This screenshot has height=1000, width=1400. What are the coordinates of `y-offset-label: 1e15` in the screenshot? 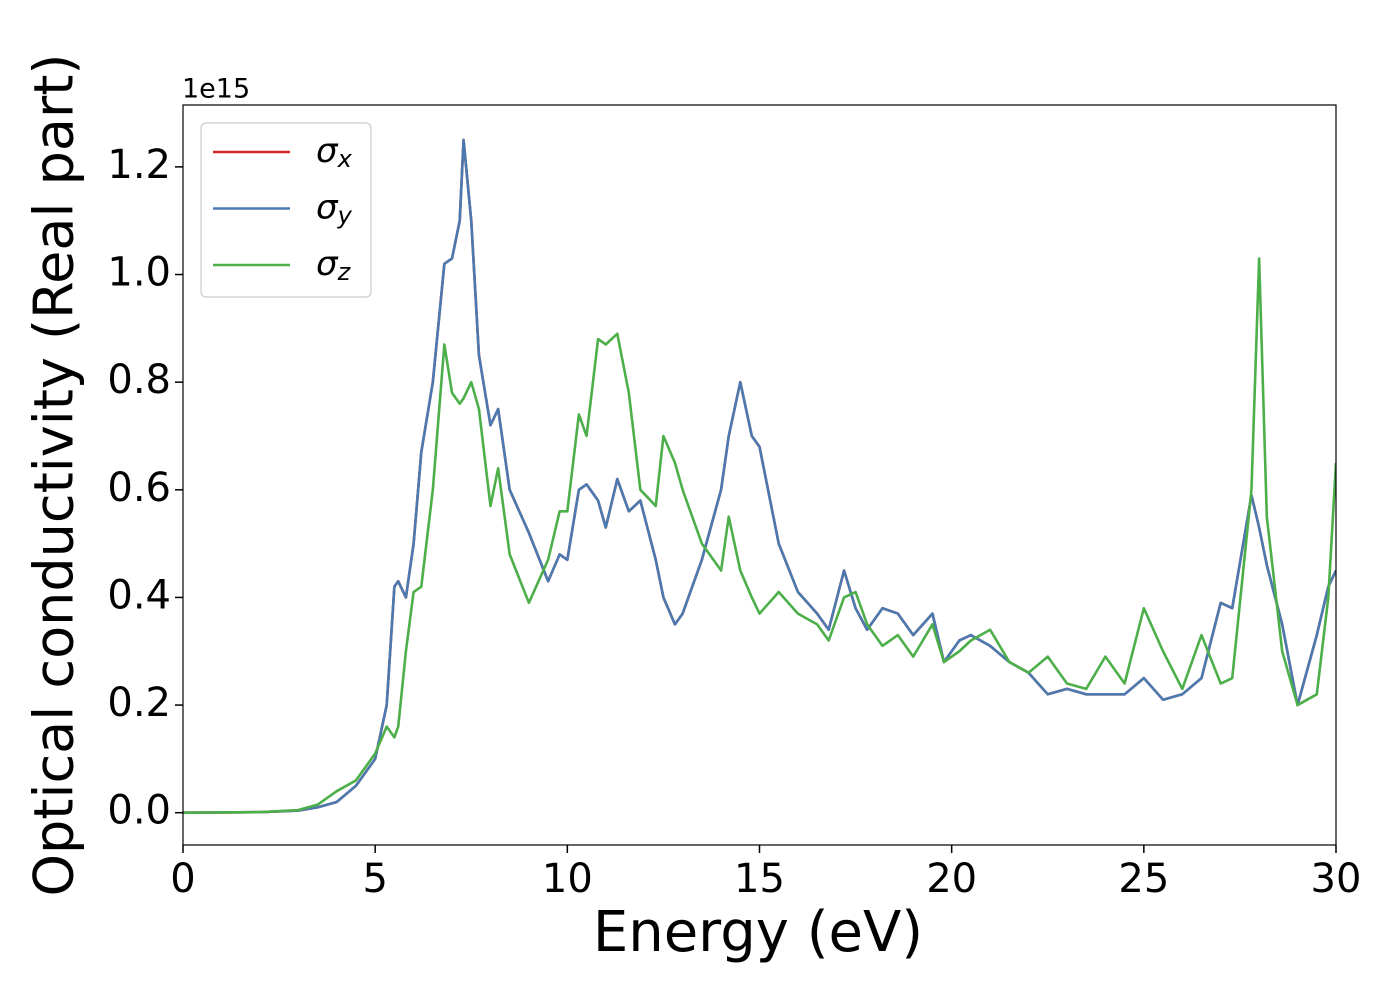 It's located at (216, 89).